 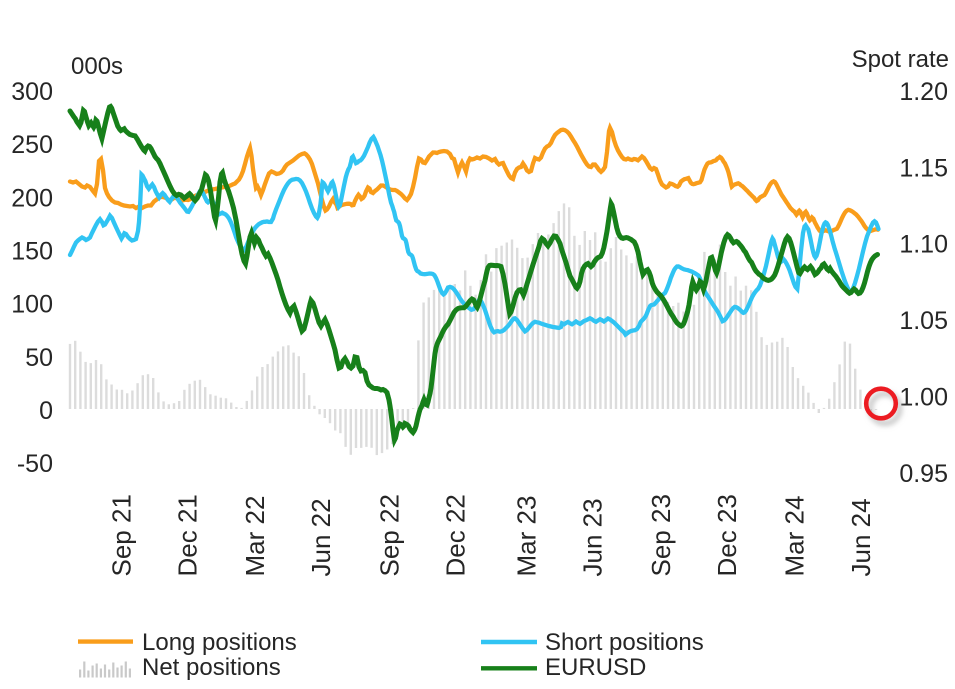 I want to click on svg-text: Mar 22, so click(x=255, y=536).